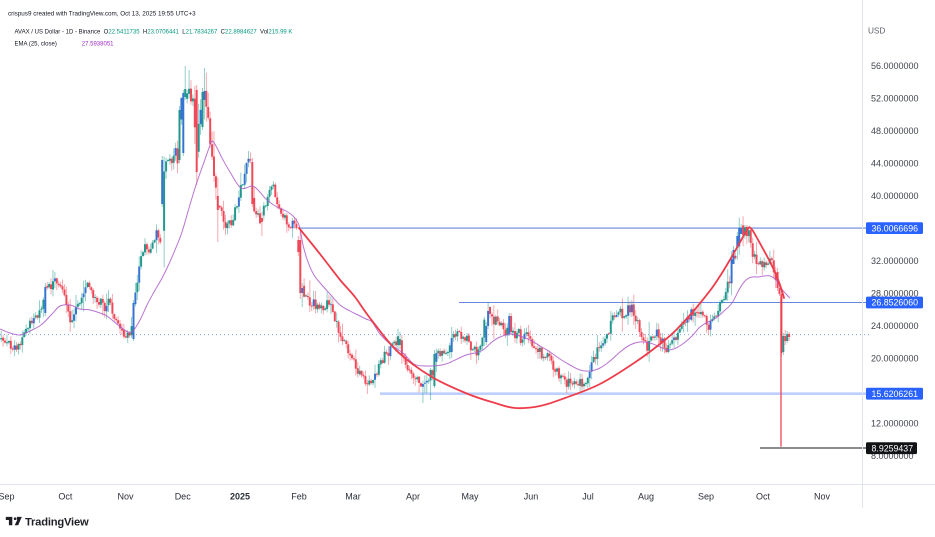 Image resolution: width=935 pixels, height=537 pixels. What do you see at coordinates (892, 456) in the screenshot?
I see `svg-text: 8.0000000` at bounding box center [892, 456].